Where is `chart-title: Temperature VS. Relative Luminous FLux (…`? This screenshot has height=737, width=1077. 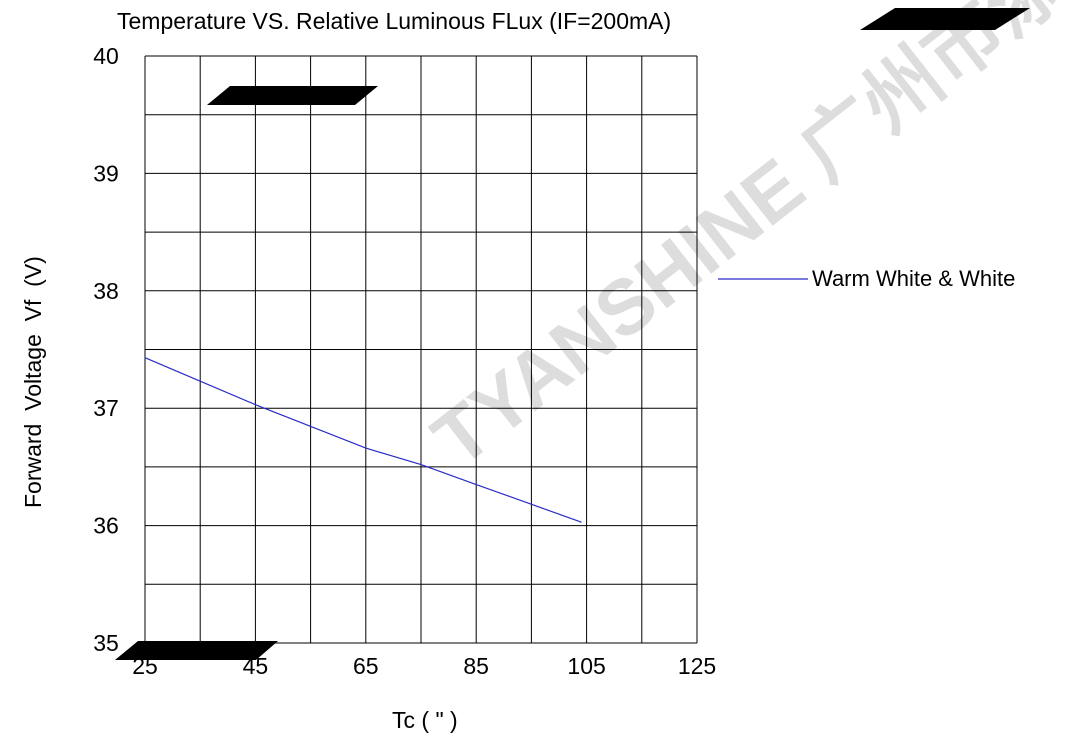
chart-title: Temperature VS. Relative Luminous FLux (… is located at coordinates (394, 21).